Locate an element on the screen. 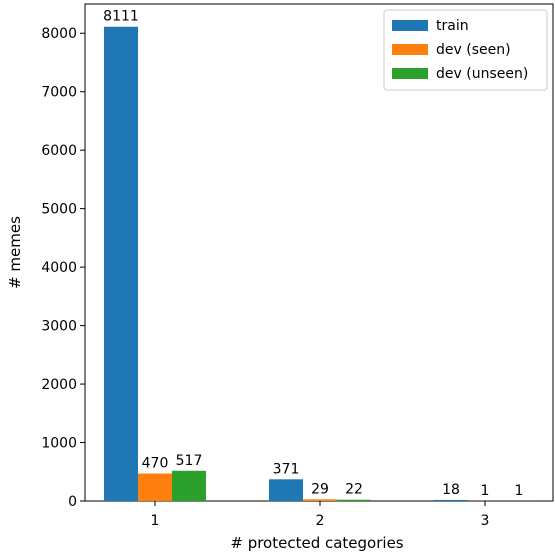 Image resolution: width=555 pixels, height=555 pixels. y-axis: 0 1000 2000 3000 4000 5000 6000 7000 8000 is located at coordinates (63, 268).